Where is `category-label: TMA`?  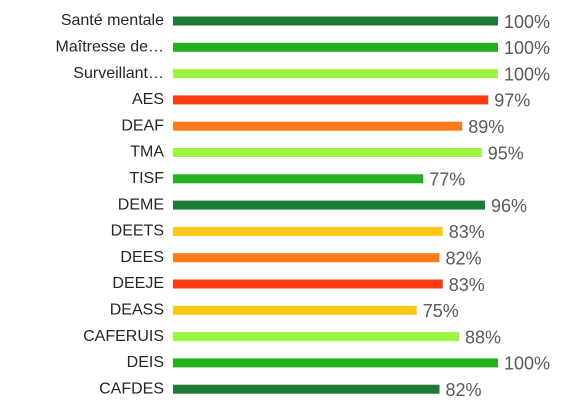 category-label: TMA is located at coordinates (147, 152).